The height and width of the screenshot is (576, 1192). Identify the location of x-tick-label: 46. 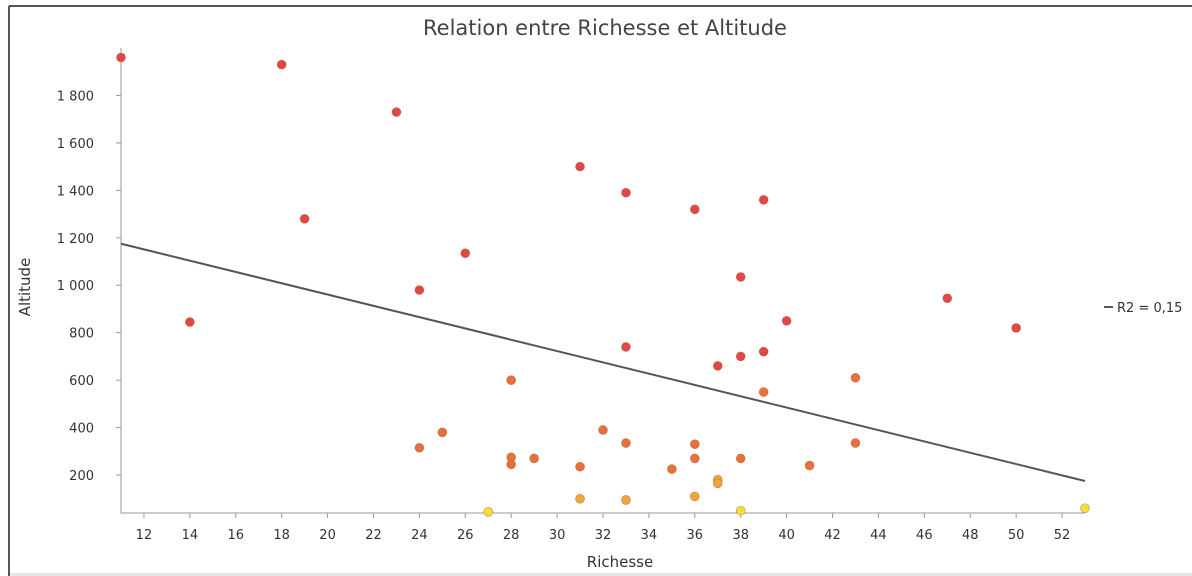
(924, 535).